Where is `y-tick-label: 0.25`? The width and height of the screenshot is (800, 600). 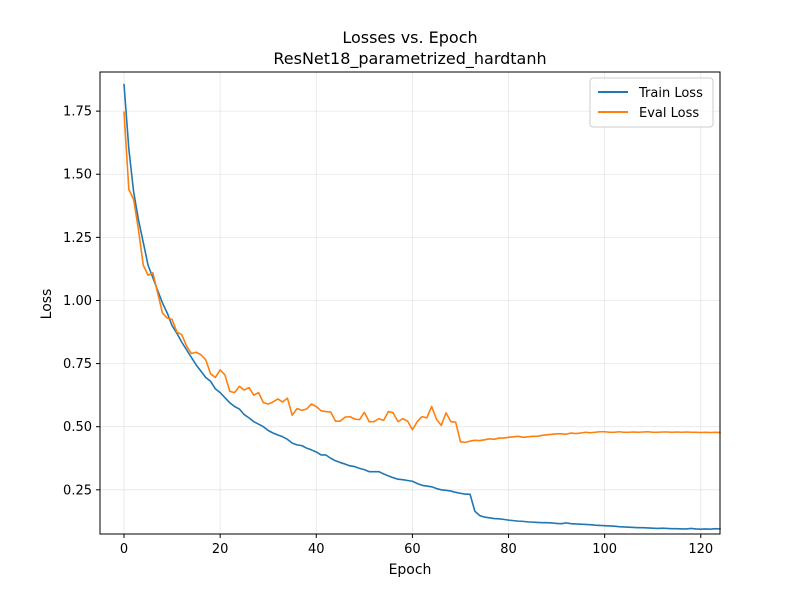
y-tick-label: 0.25 is located at coordinates (77, 490).